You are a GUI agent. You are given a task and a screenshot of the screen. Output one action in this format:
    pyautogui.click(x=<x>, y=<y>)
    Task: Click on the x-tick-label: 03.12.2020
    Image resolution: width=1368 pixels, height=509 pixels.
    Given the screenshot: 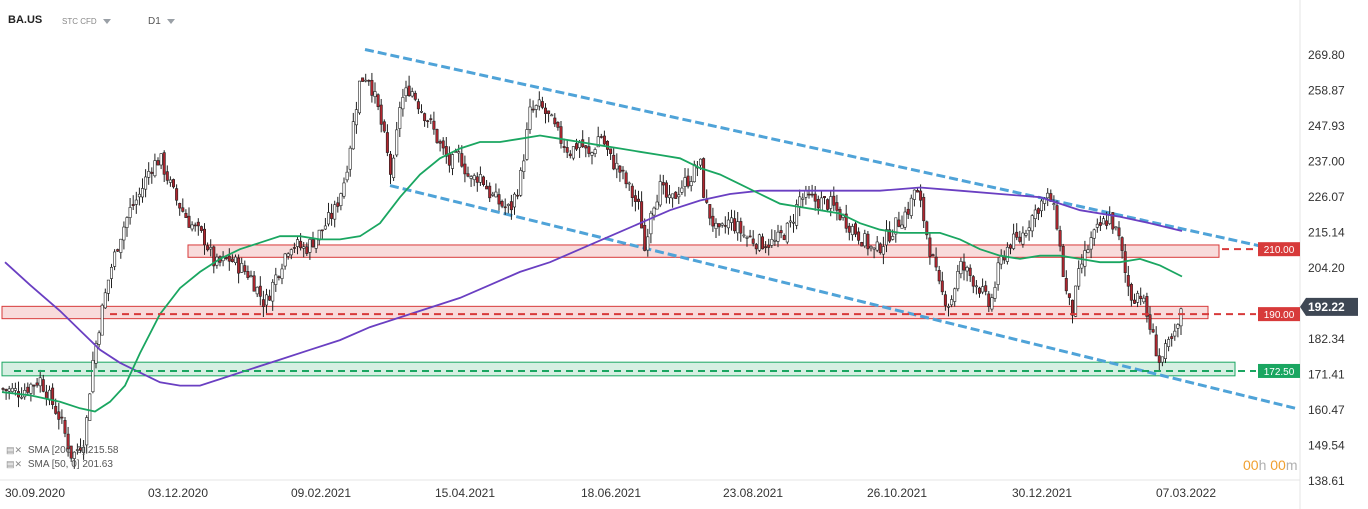 What is the action you would take?
    pyautogui.click(x=178, y=493)
    